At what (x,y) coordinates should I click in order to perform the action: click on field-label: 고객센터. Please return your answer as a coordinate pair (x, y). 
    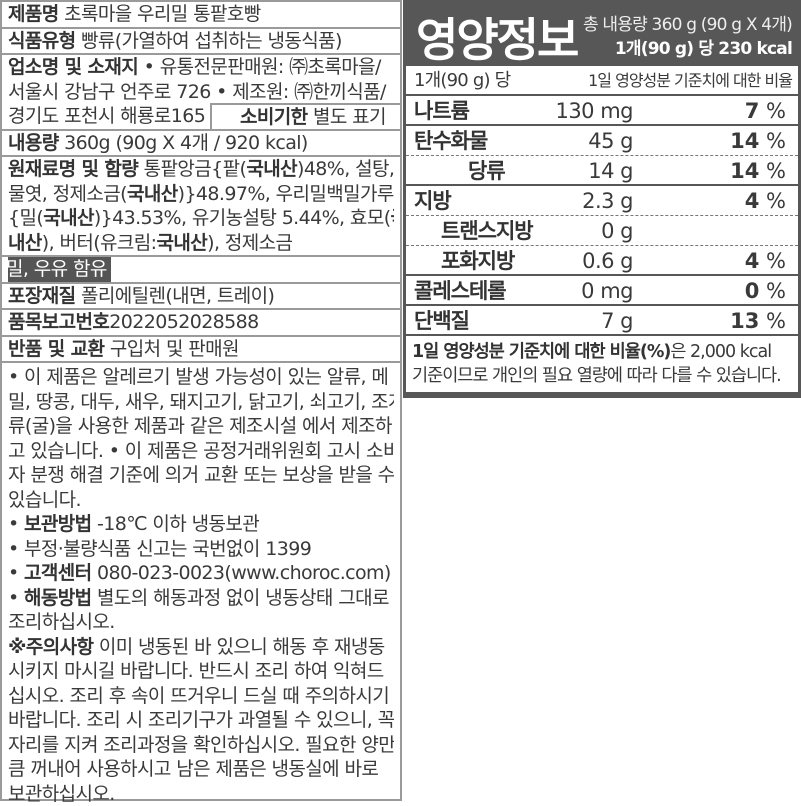
    Looking at the image, I should click on (58, 573).